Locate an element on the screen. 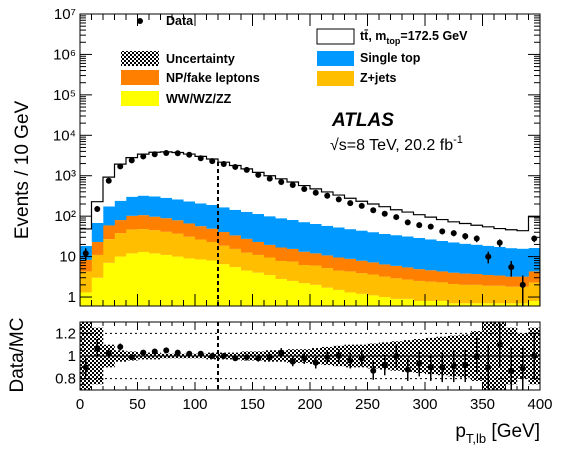  x-tick-label-0: 0 is located at coordinates (80, 404).